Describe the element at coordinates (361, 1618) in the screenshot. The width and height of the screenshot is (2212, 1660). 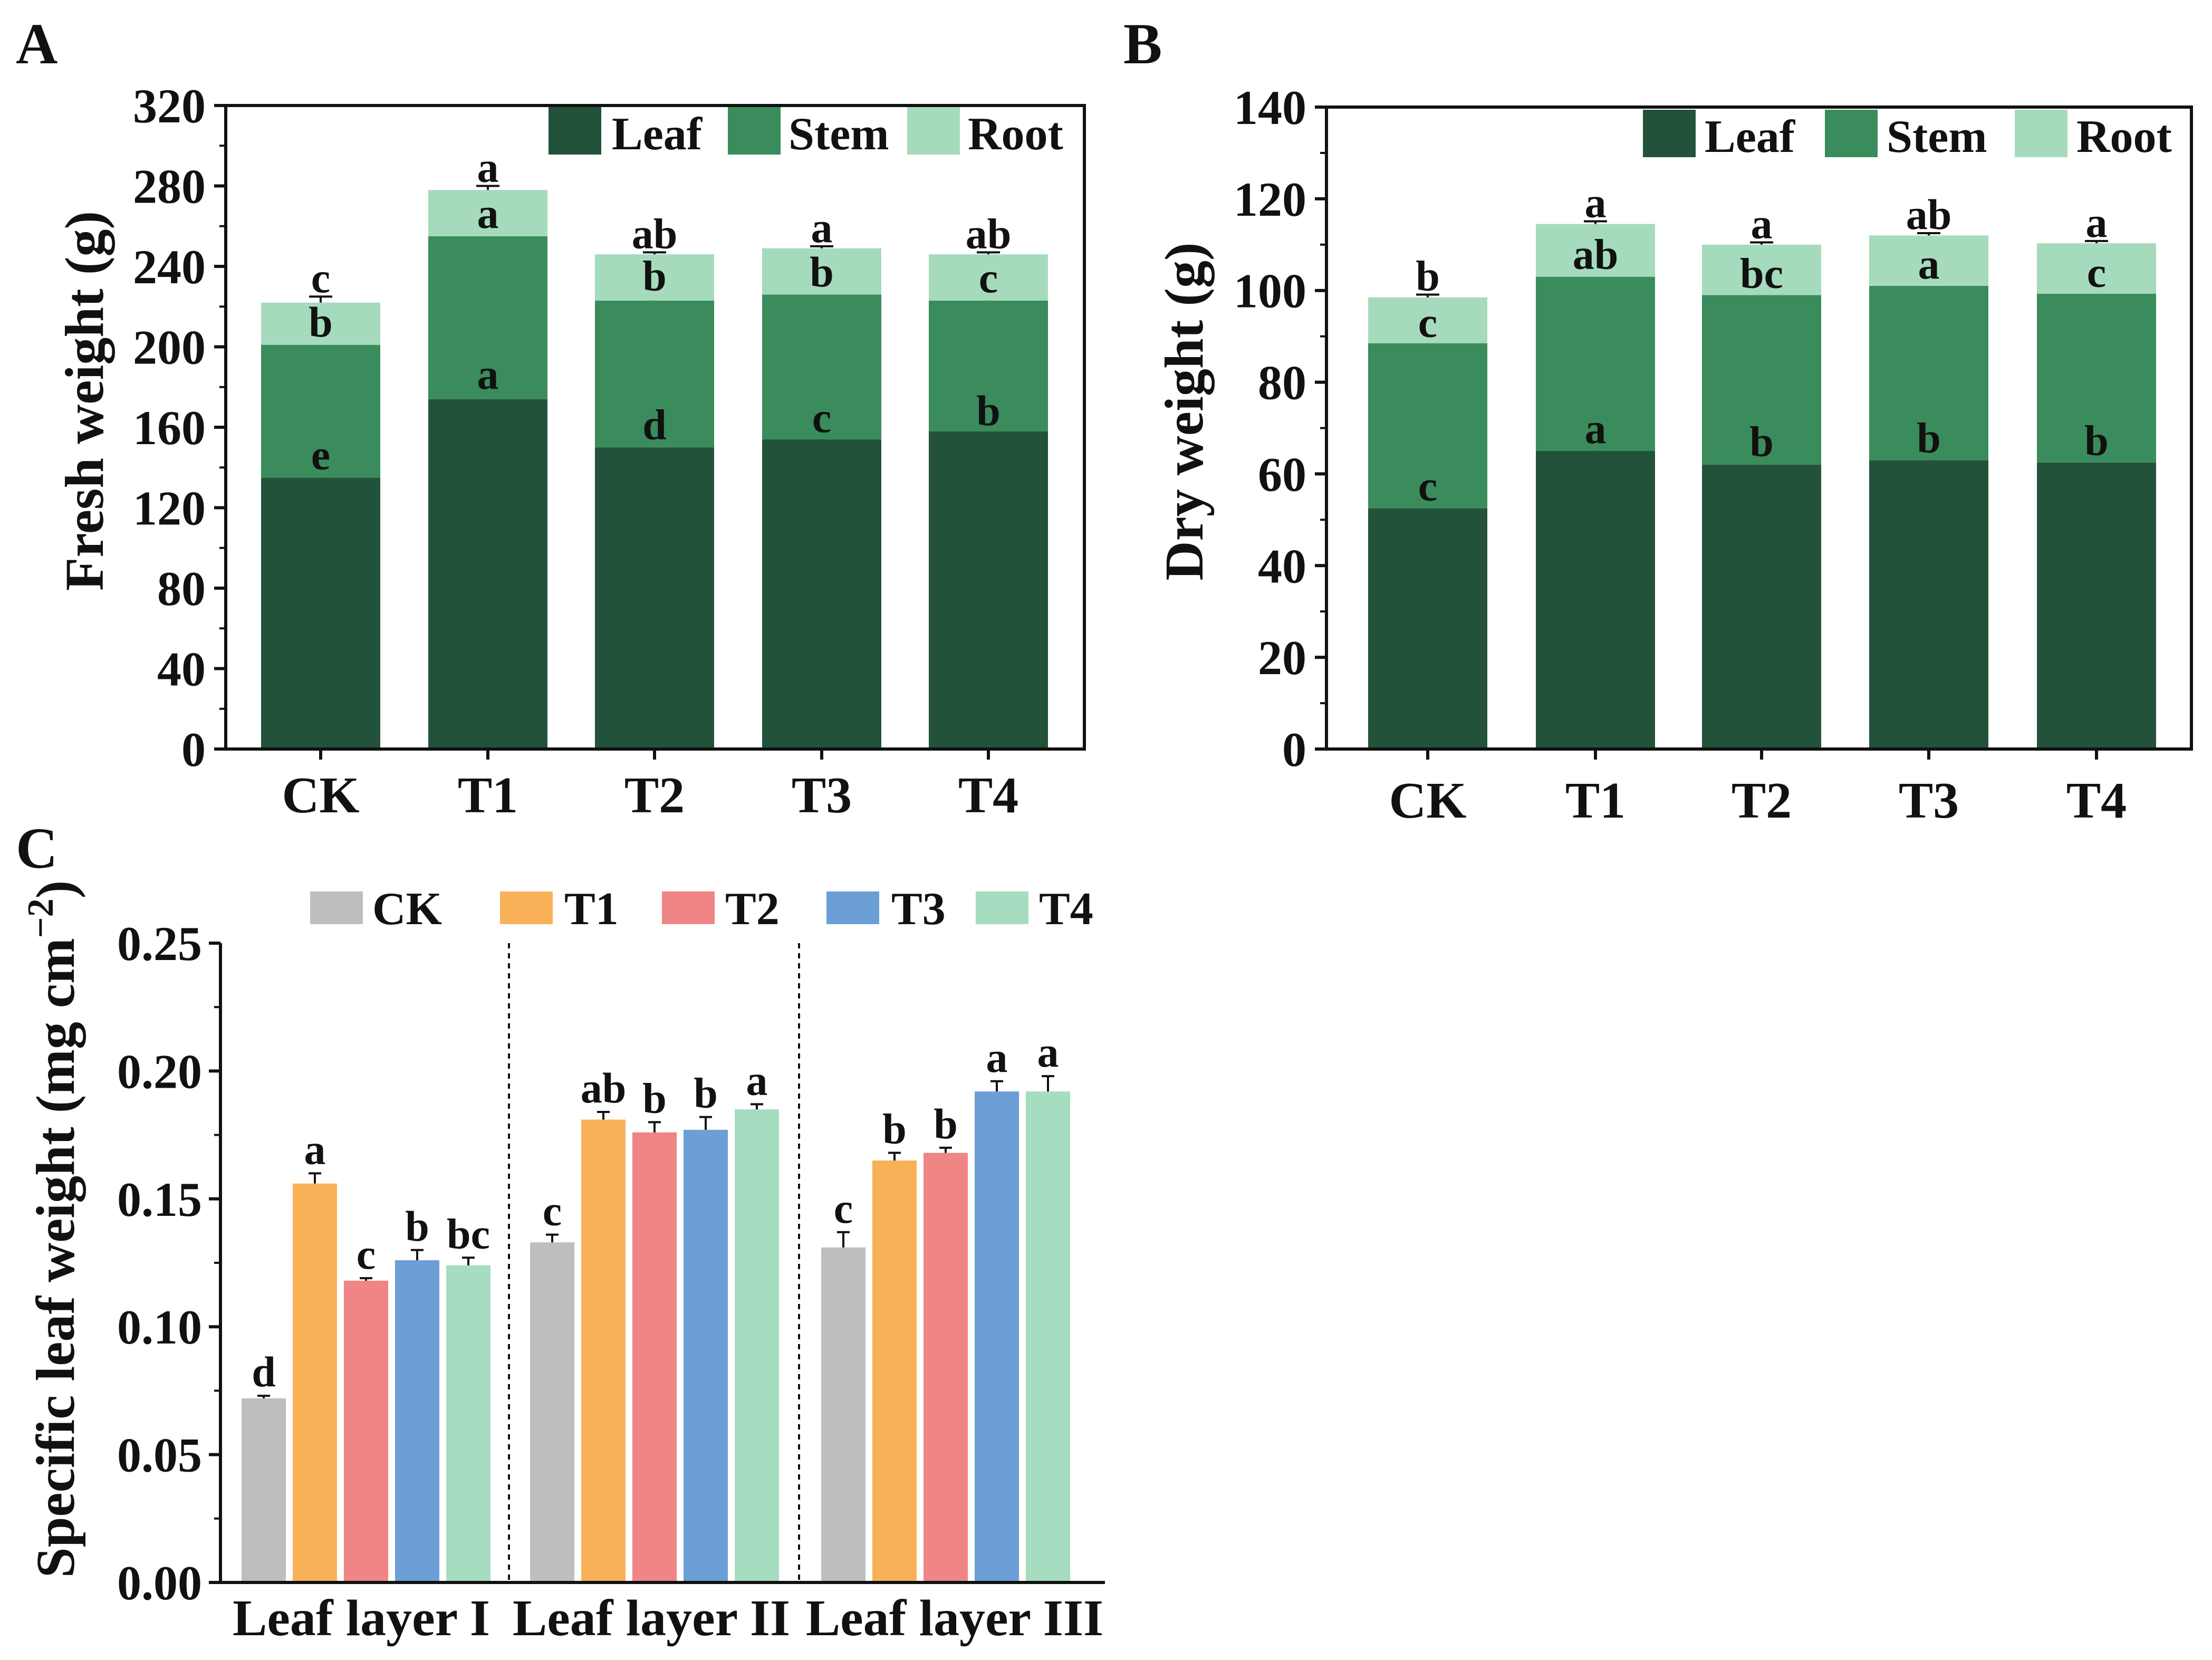
I see `panel-c-x-tick: Leaf layer I` at that location.